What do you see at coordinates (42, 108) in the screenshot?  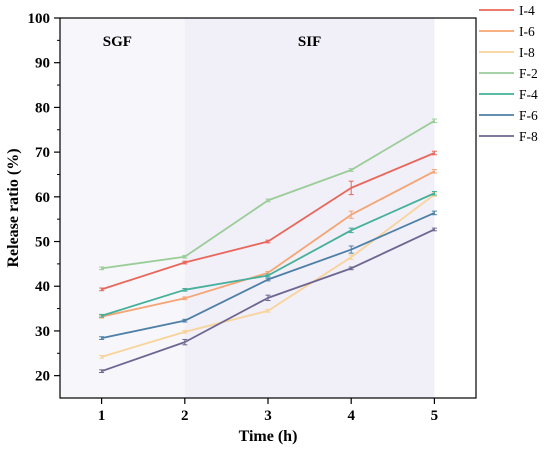 I see `y-tick-label: 80` at bounding box center [42, 108].